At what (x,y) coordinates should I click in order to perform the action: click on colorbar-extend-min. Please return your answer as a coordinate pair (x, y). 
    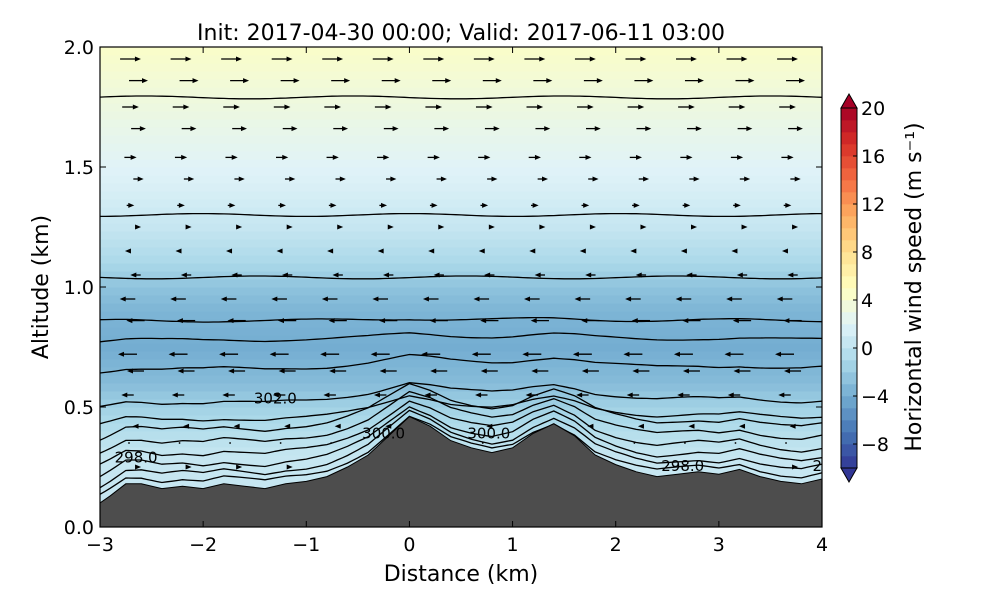
    Looking at the image, I should click on (849, 475).